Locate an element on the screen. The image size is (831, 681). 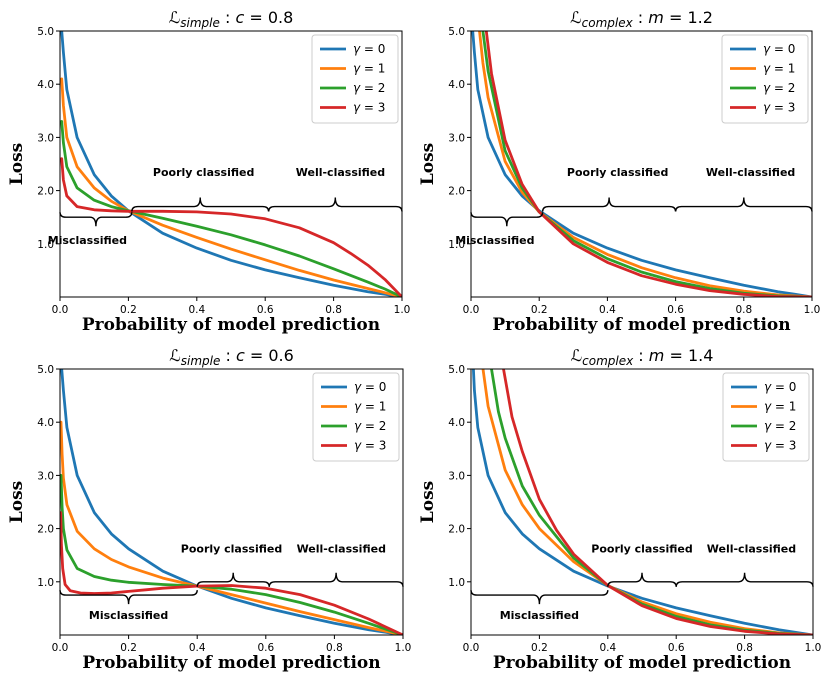
poorly-classified-brace is located at coordinates (609, 204).